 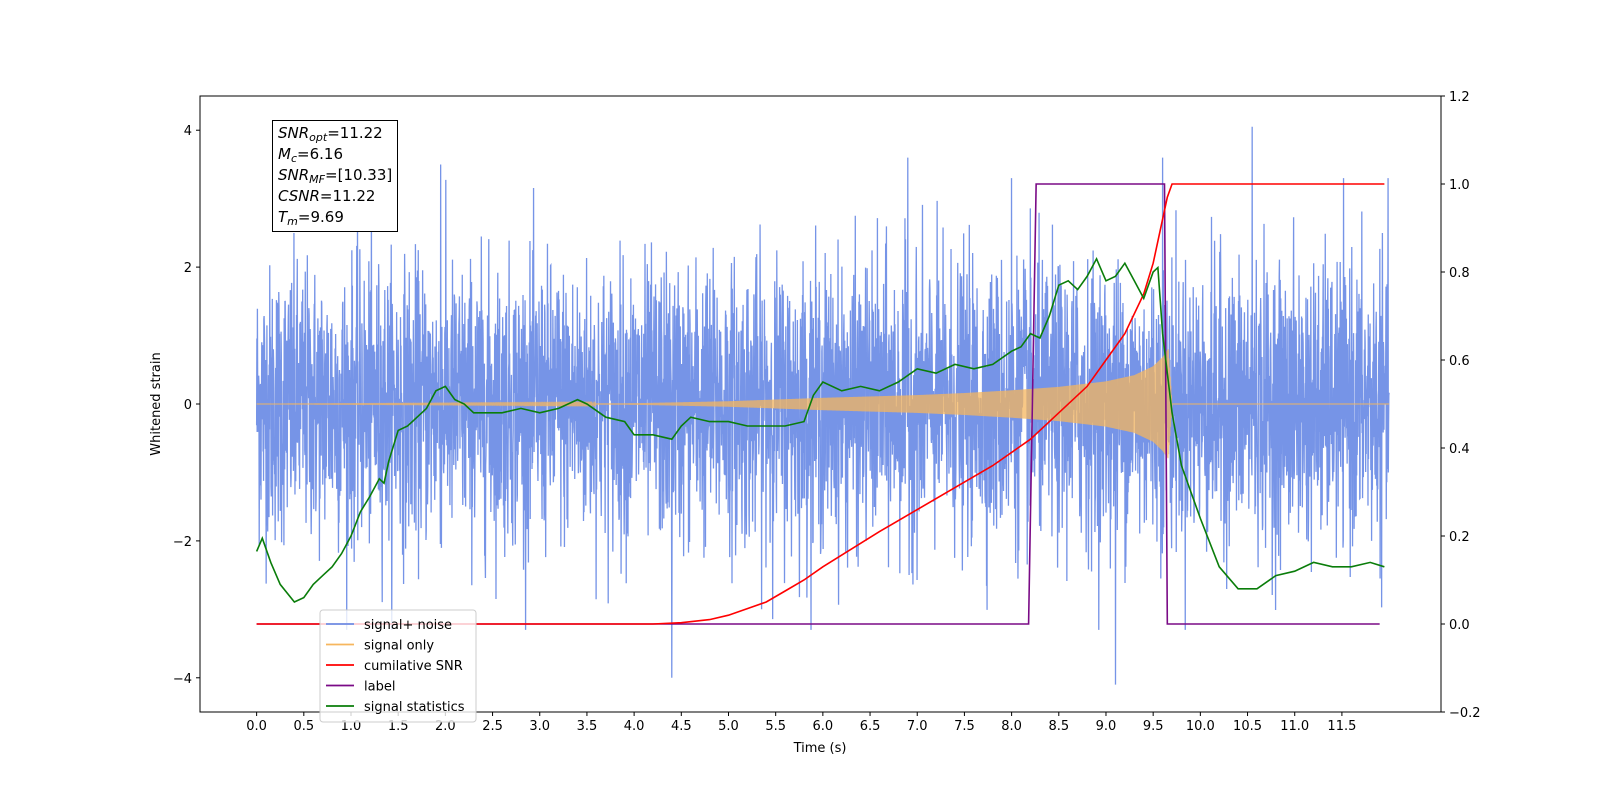 I want to click on series-signal-only, so click(x=823, y=404).